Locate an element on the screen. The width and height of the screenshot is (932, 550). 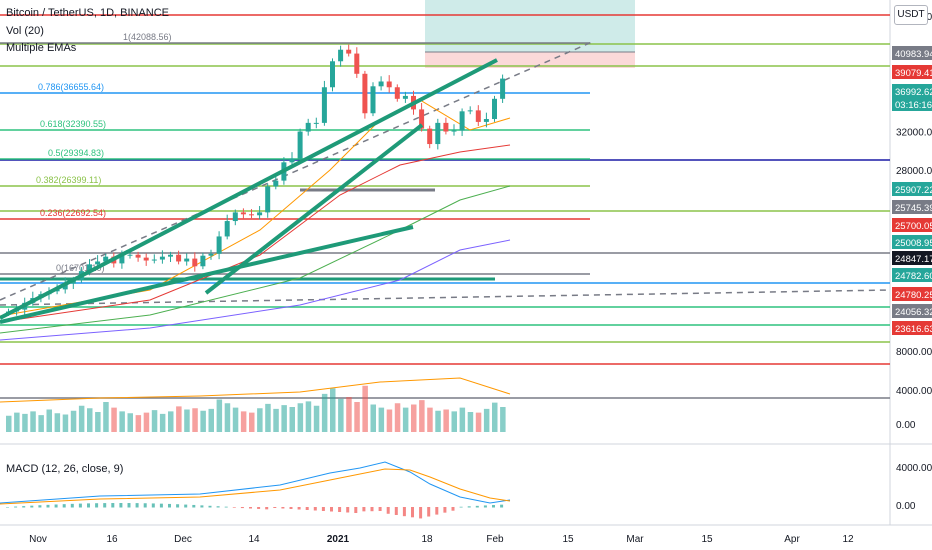
dashed-projection-low is located at coordinates (445, 297).